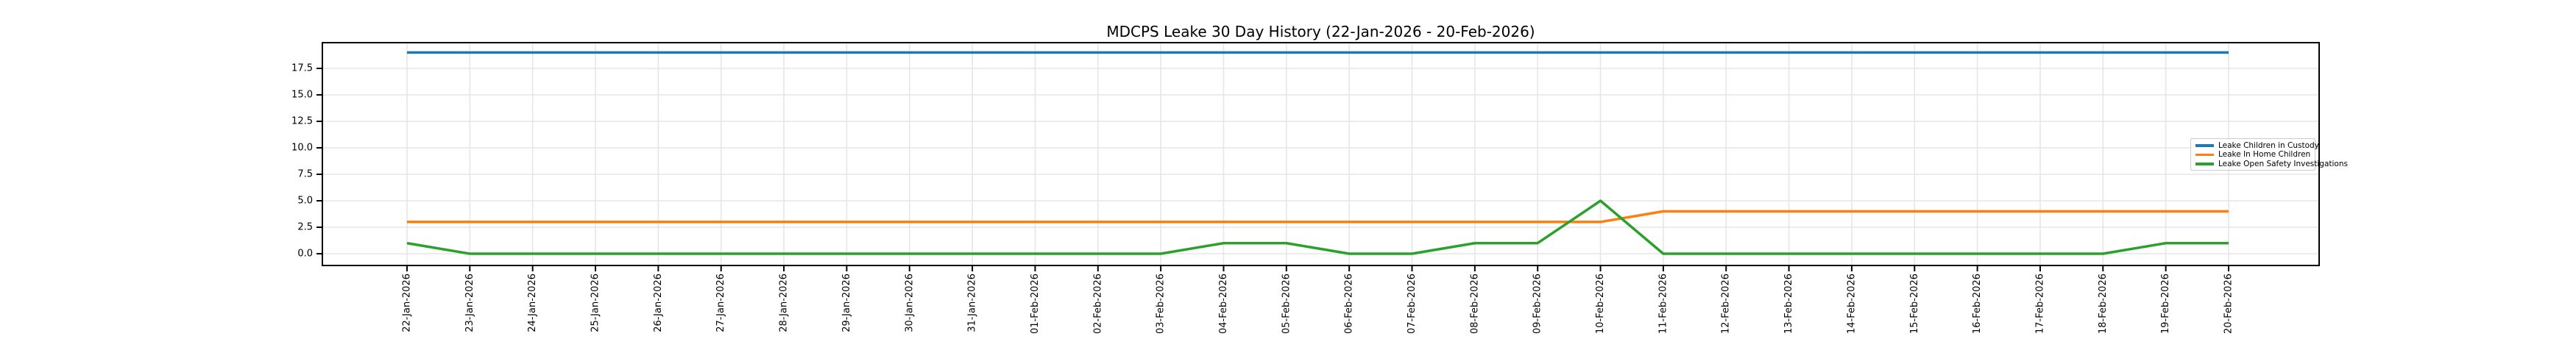  What do you see at coordinates (1600, 304) in the screenshot?
I see `x-tick-label: 10-Feb-2026` at bounding box center [1600, 304].